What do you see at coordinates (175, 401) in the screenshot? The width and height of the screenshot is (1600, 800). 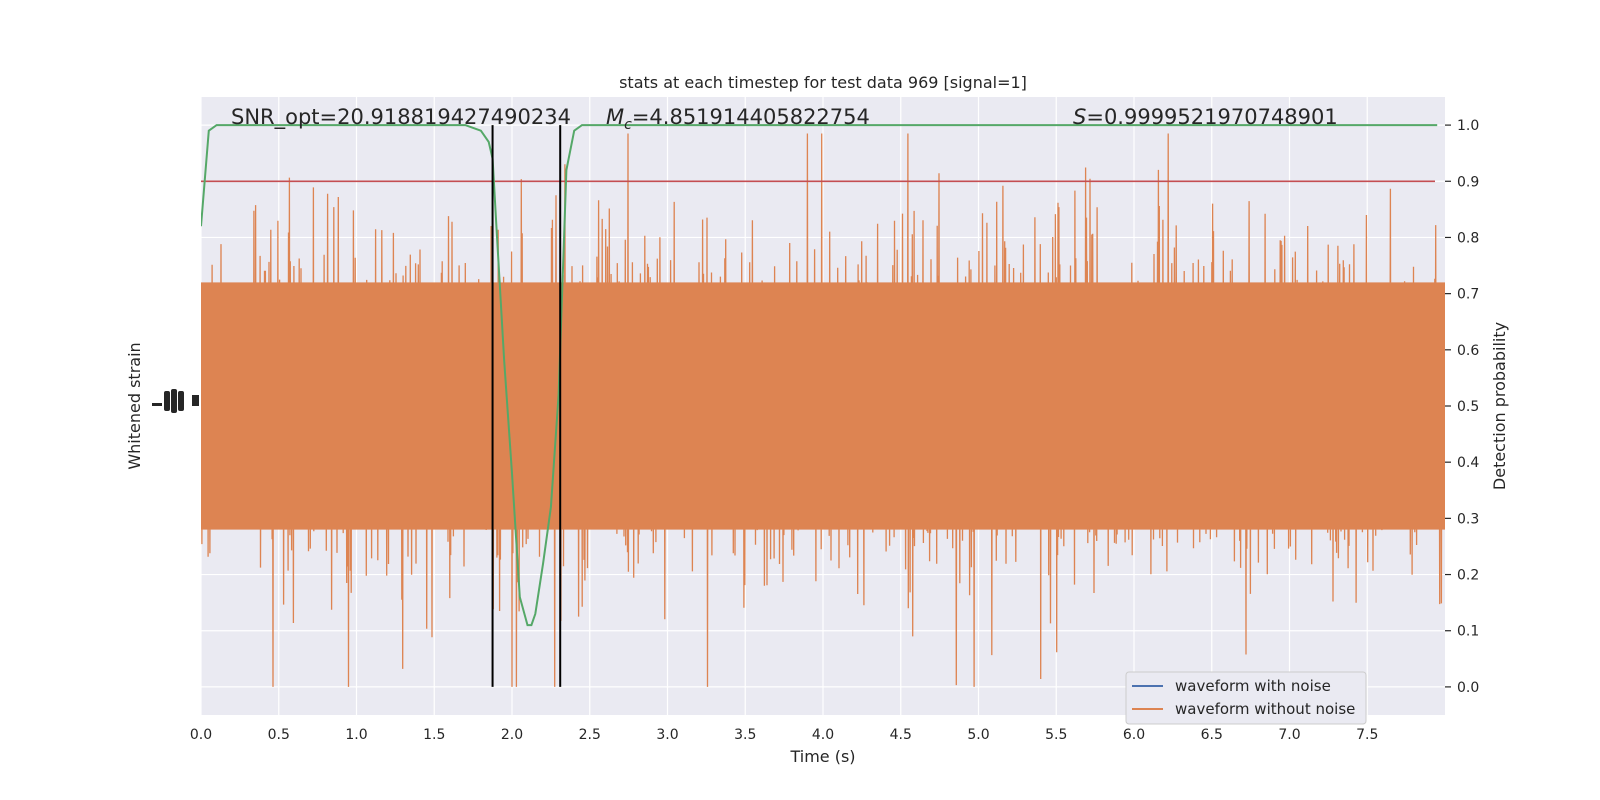 I see `left-axis-tick-blob` at bounding box center [175, 401].